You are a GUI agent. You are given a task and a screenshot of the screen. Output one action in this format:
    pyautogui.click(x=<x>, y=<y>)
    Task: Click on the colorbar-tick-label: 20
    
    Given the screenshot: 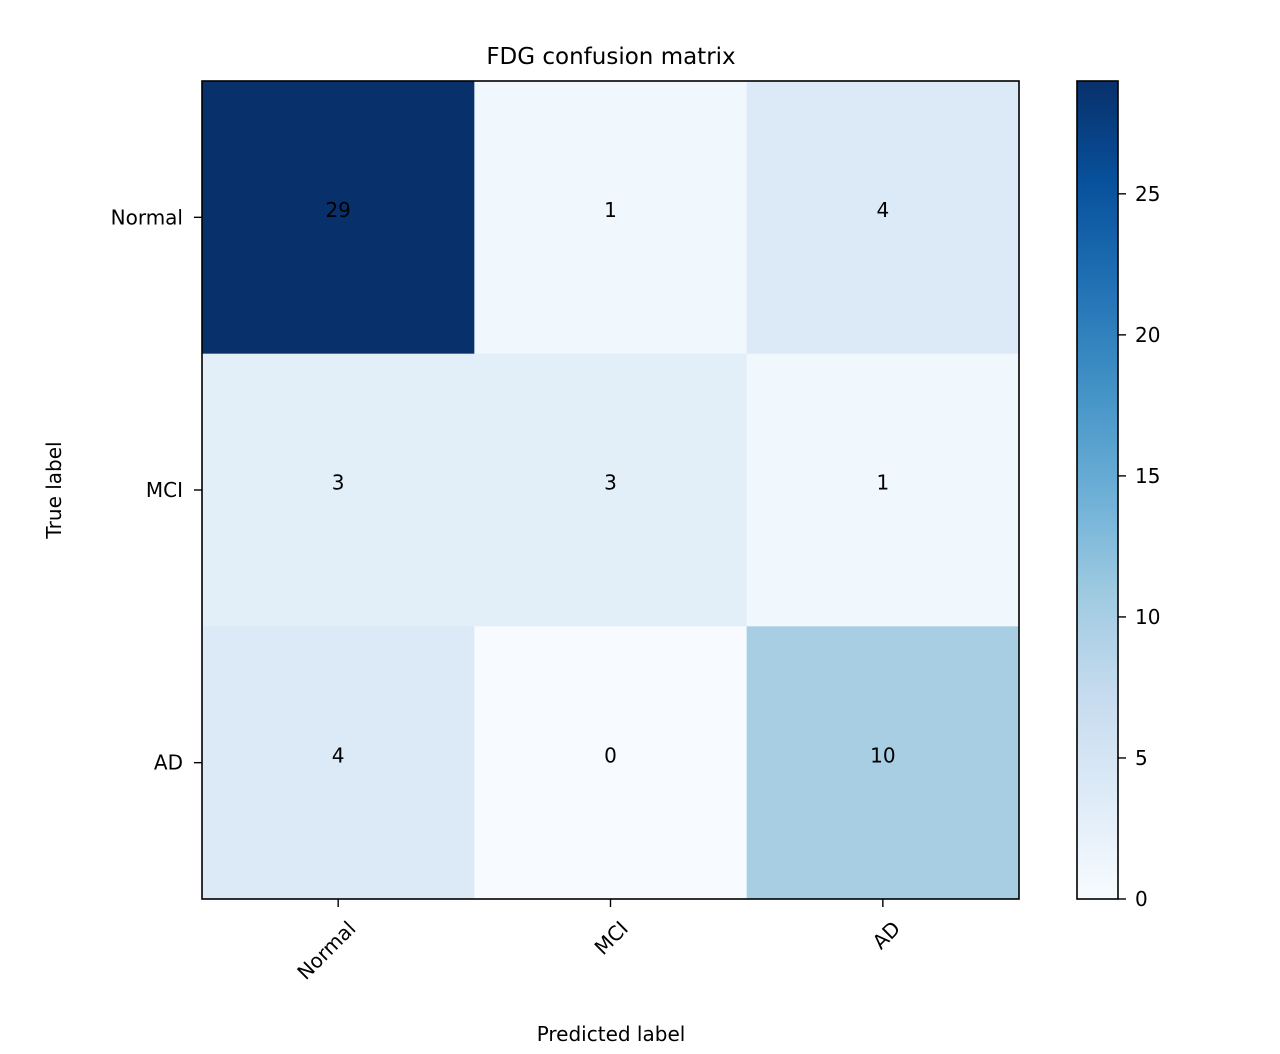 What is the action you would take?
    pyautogui.click(x=1147, y=335)
    